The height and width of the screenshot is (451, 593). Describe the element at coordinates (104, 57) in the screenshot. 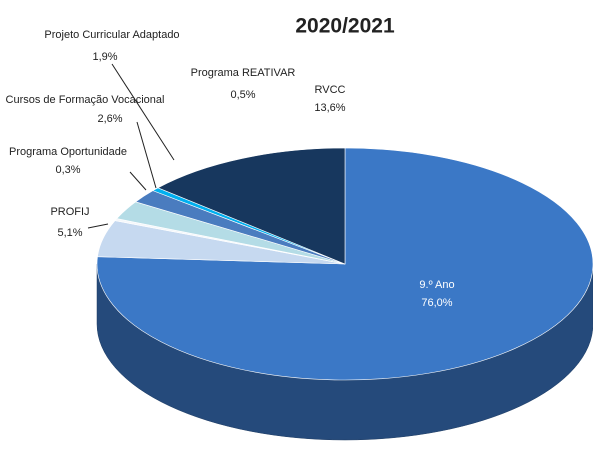

I see `value-label: 1,9%` at that location.